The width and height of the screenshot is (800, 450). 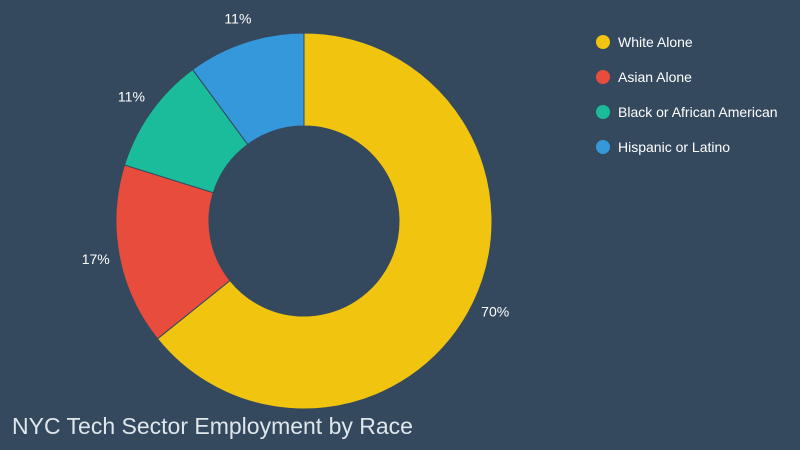 What do you see at coordinates (655, 76) in the screenshot?
I see `legend-label: Asian Alone` at bounding box center [655, 76].